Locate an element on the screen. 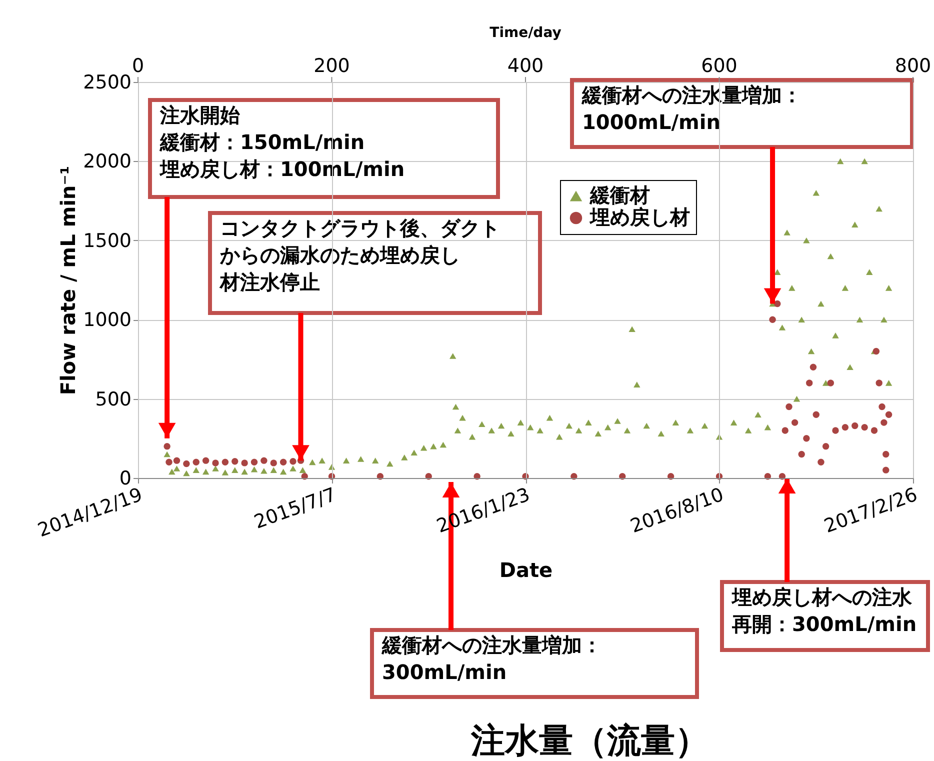 Image resolution: width=934 pixels, height=761 pixels. x-axis-title: Date is located at coordinates (526, 570).